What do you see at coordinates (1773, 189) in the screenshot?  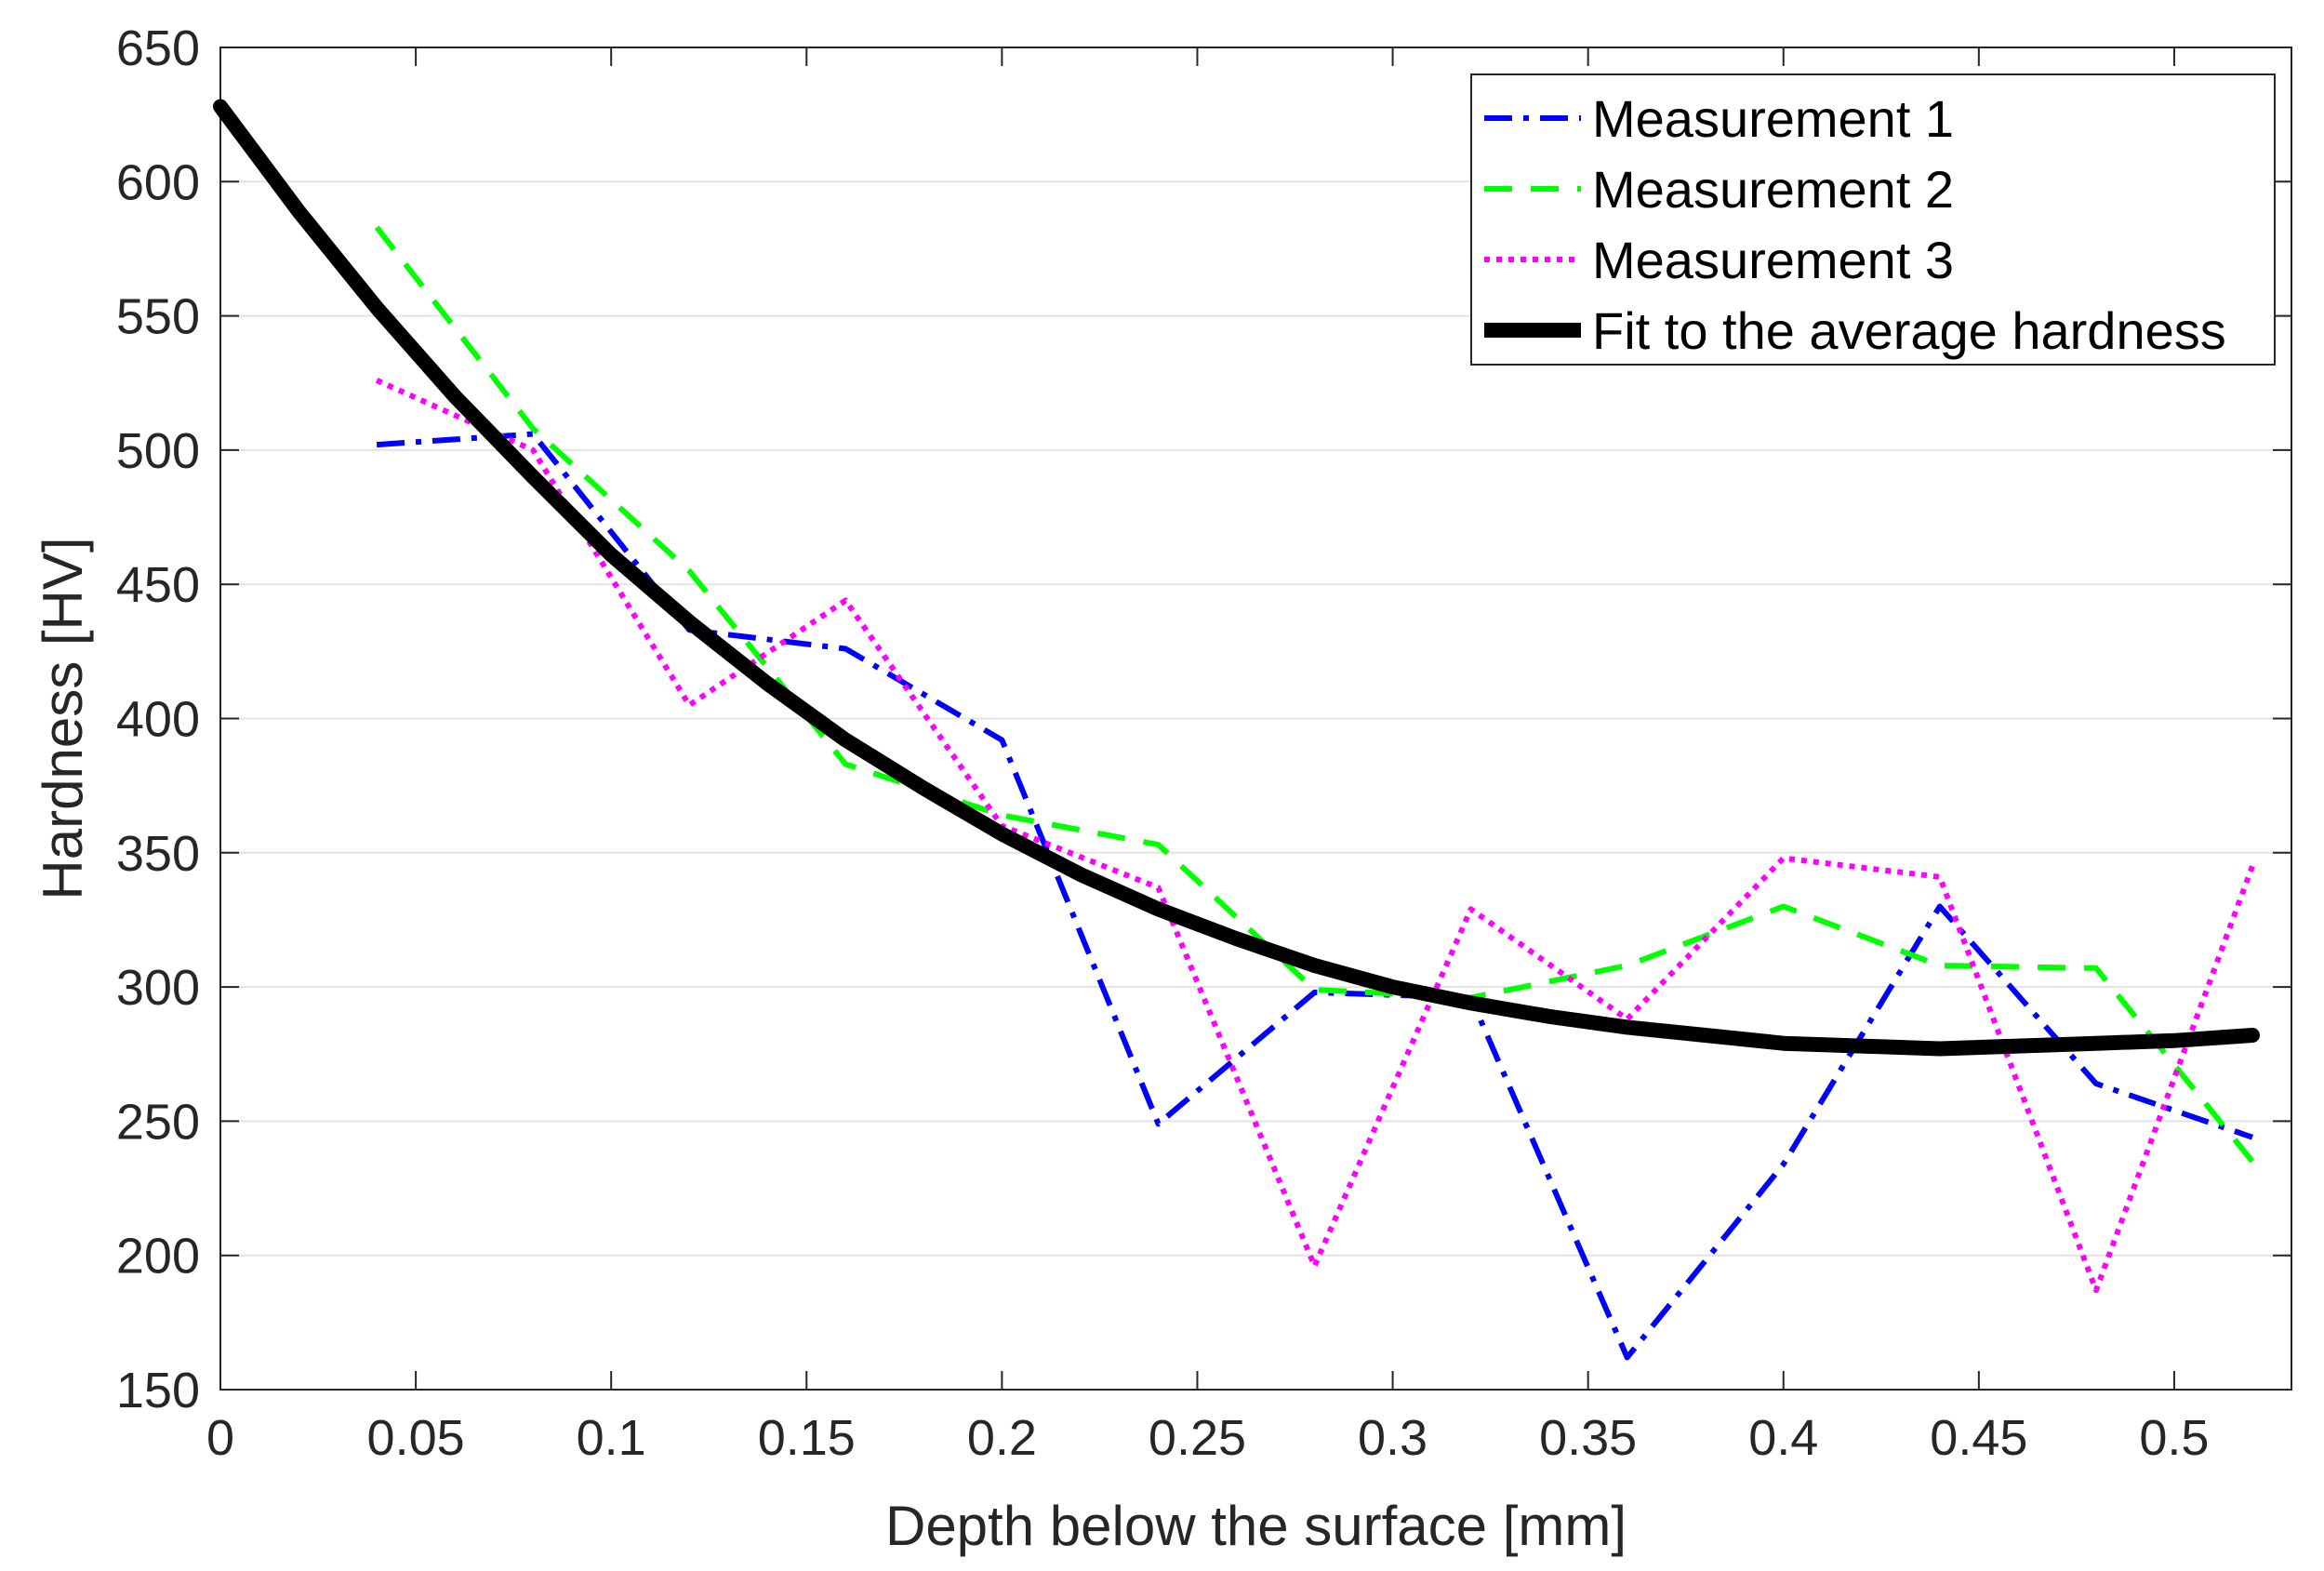 I see `legend-label-2: Measurement 2` at bounding box center [1773, 189].